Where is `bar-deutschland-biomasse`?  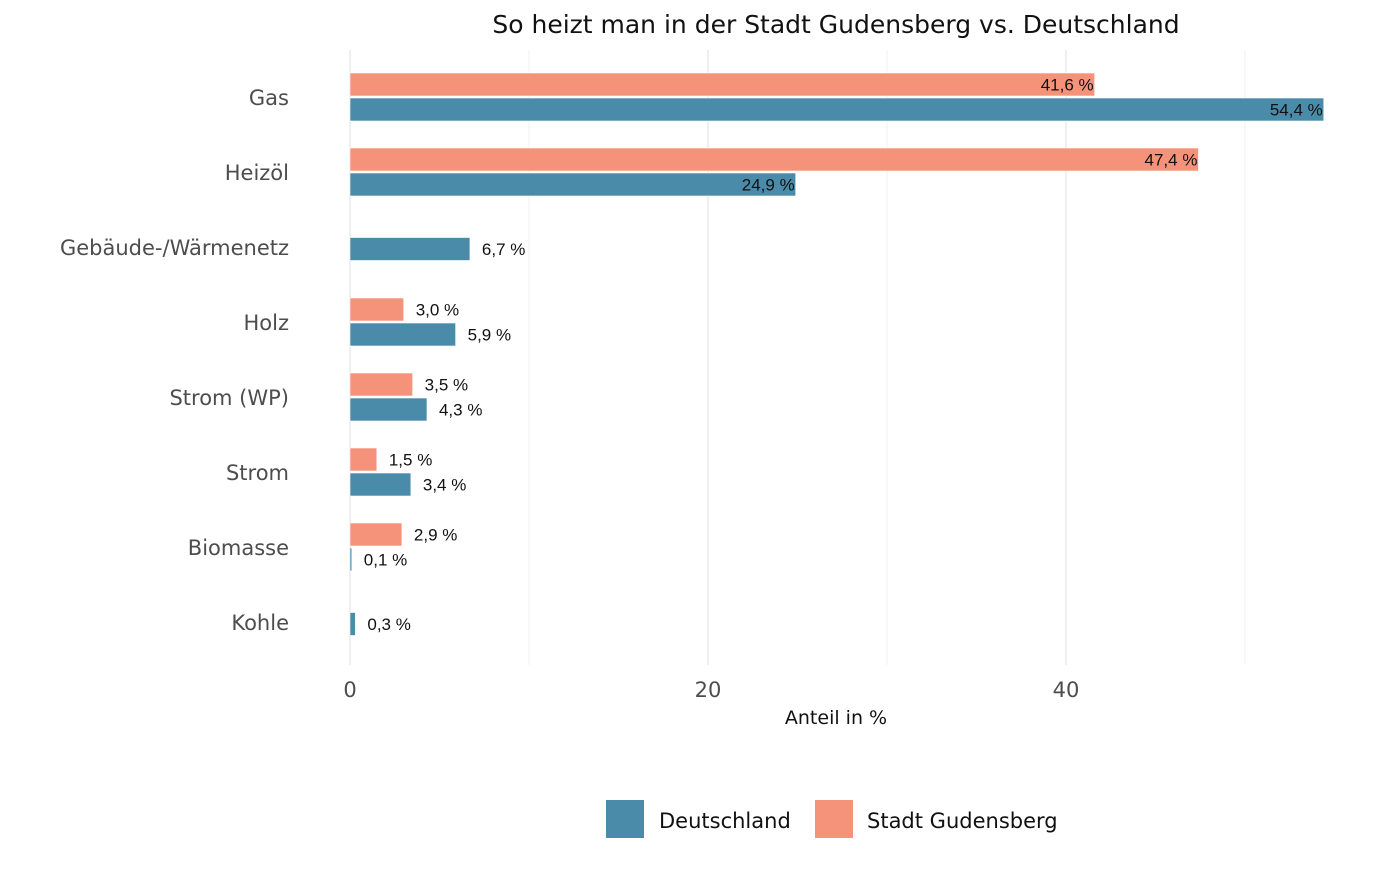
bar-deutschland-biomasse is located at coordinates (351, 559).